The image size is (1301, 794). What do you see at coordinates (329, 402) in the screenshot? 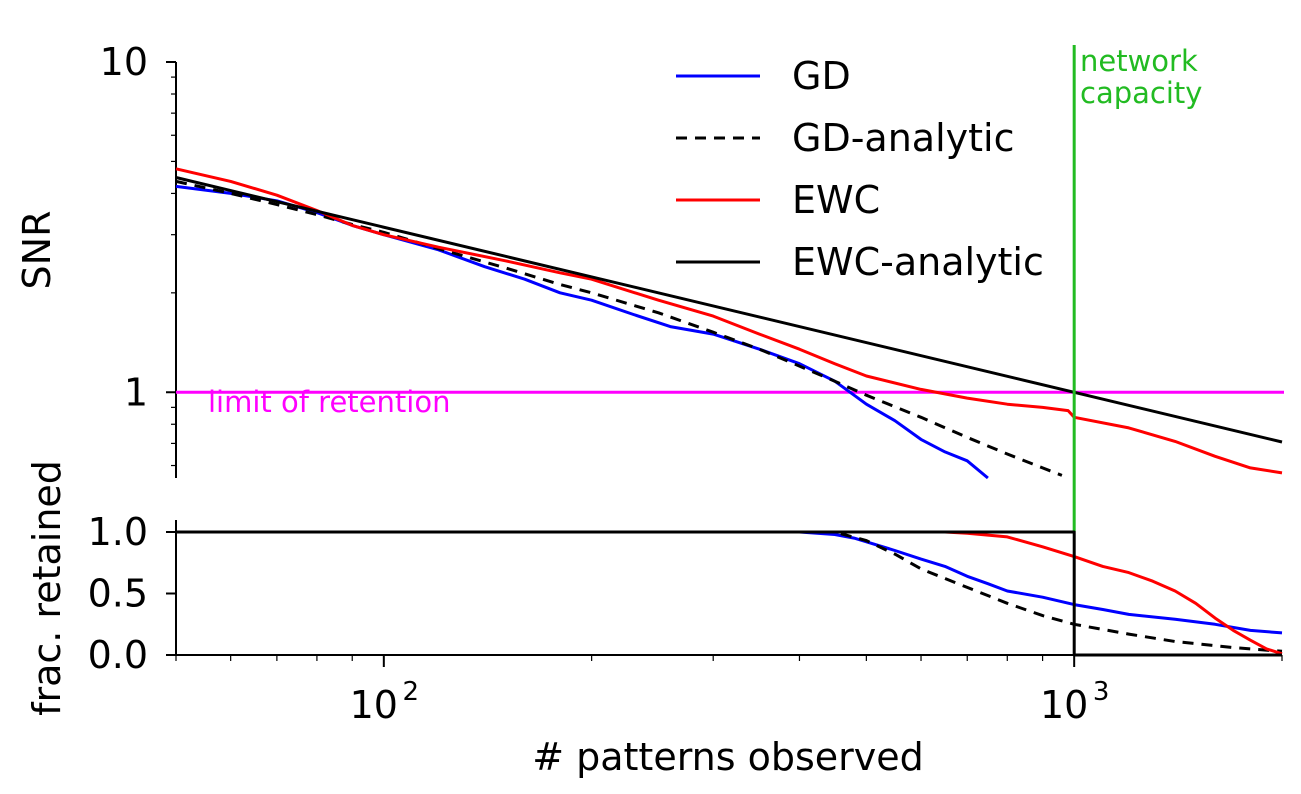
I see `limit-of-retention-label: limit of retention` at bounding box center [329, 402].